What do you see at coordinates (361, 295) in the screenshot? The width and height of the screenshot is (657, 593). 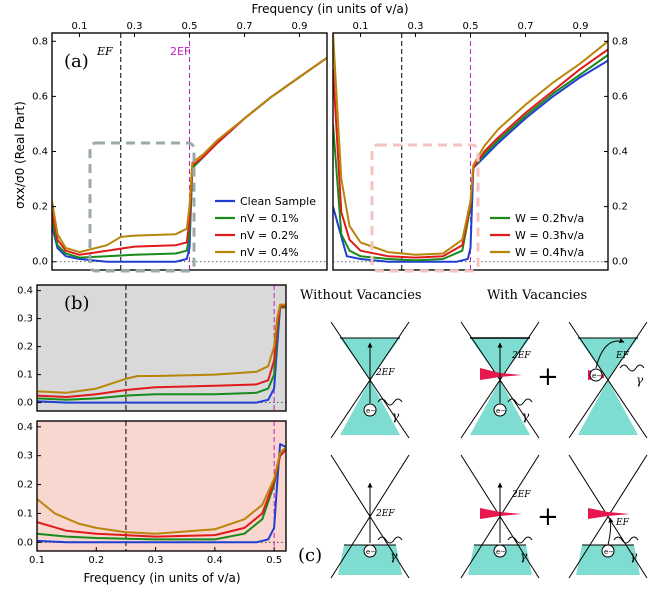 I see `col-without-label: Without Vacancies` at bounding box center [361, 295].